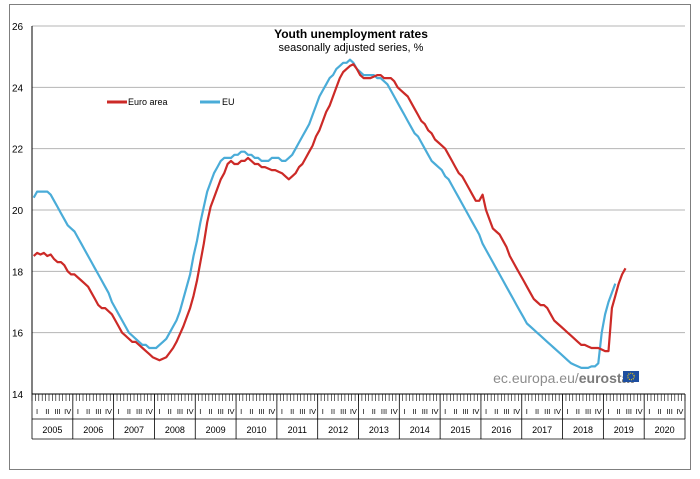  I want to click on year-label: 2019, so click(624, 430).